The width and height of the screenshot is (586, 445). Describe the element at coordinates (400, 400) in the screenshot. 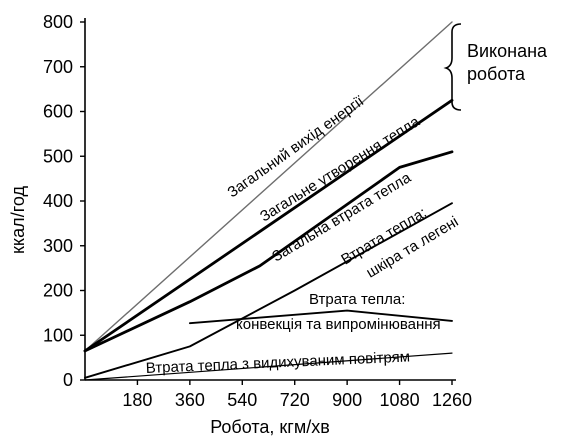

I see `x-tick-label: 1080` at that location.